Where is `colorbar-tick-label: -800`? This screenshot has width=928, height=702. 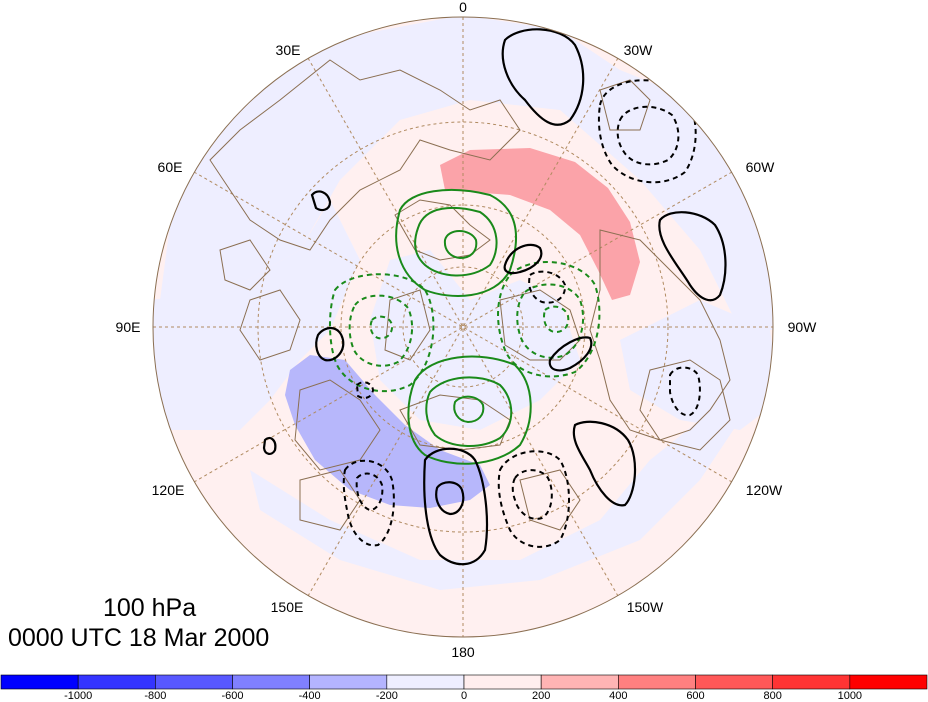
colorbar-tick-label: -800 is located at coordinates (155, 696).